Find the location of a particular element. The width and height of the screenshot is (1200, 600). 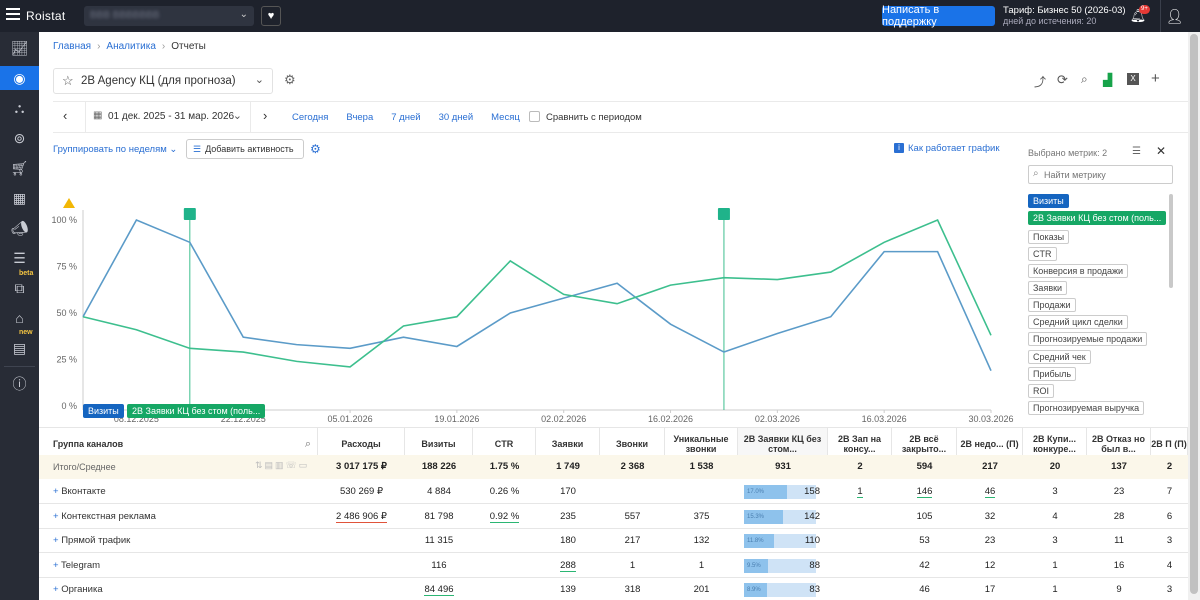

cart-icon: 🛒︎ is located at coordinates (19, 167).